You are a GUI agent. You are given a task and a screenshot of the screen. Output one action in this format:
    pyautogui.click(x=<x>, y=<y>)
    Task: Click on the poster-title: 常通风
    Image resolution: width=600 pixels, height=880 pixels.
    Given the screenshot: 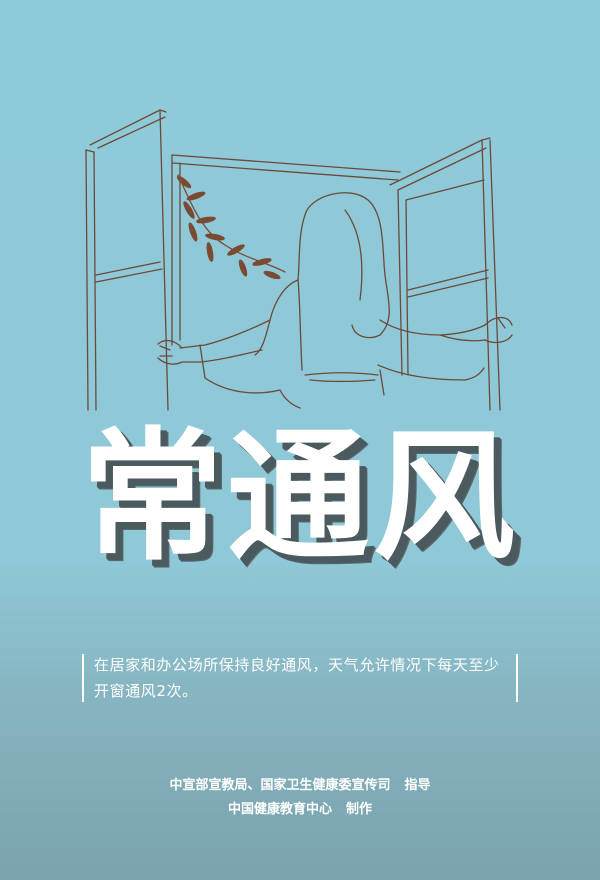 What is the action you would take?
    pyautogui.click(x=300, y=497)
    